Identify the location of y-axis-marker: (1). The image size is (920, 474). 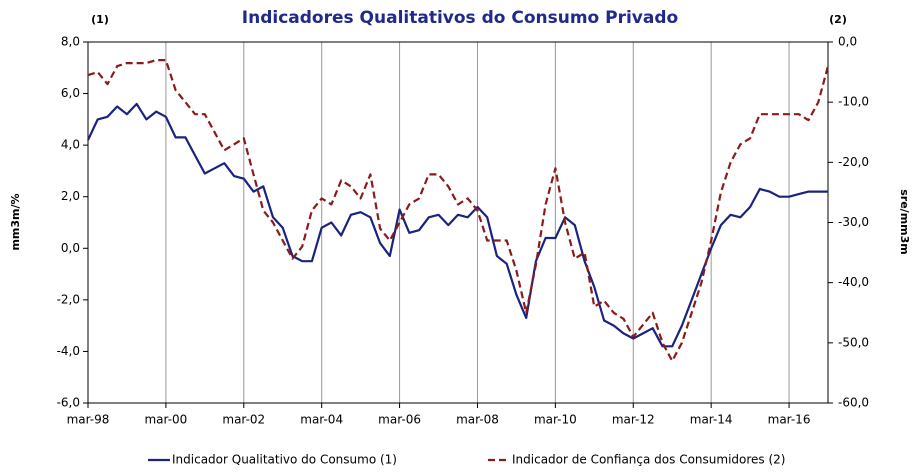
(100, 19).